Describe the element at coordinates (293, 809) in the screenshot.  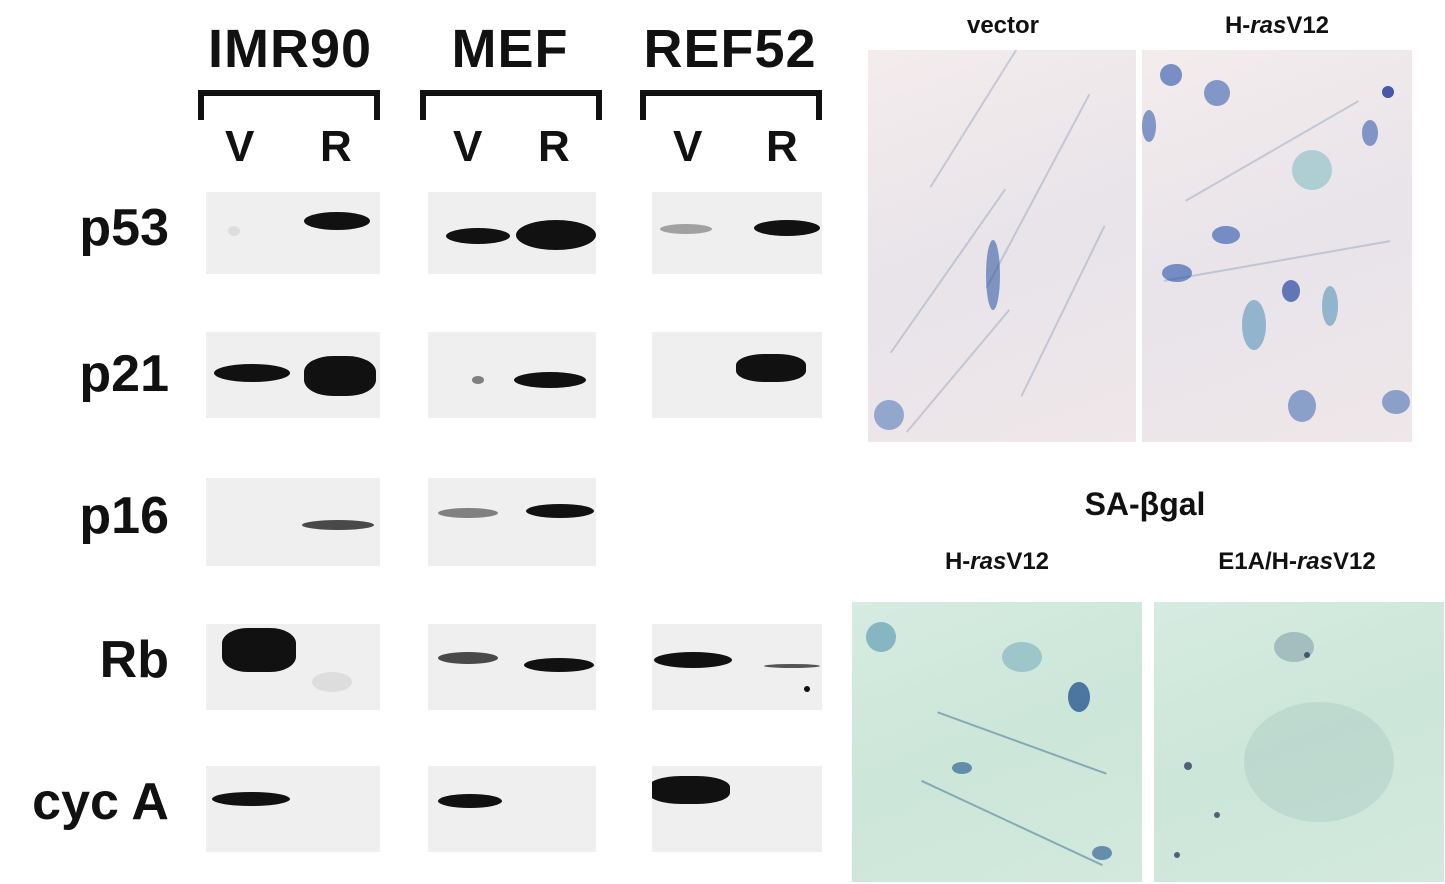
I see `blot-cyca-imr90` at that location.